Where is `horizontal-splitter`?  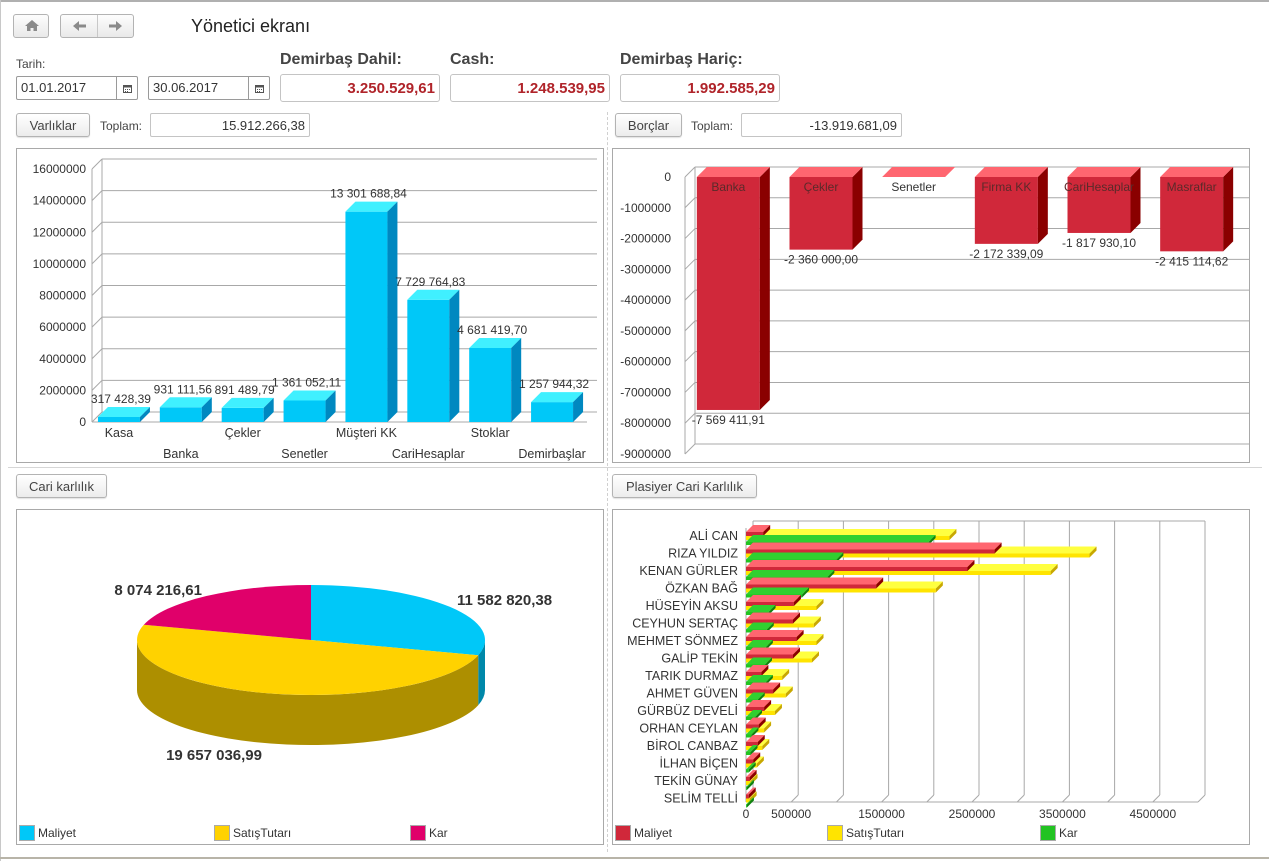 horizontal-splitter is located at coordinates (635, 467).